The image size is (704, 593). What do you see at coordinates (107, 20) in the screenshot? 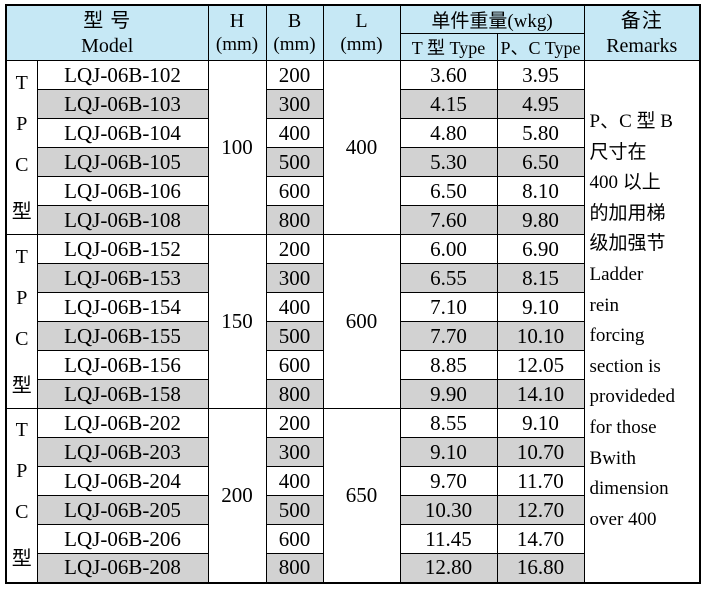
I see `header-model-cn: 型 号` at bounding box center [107, 20].